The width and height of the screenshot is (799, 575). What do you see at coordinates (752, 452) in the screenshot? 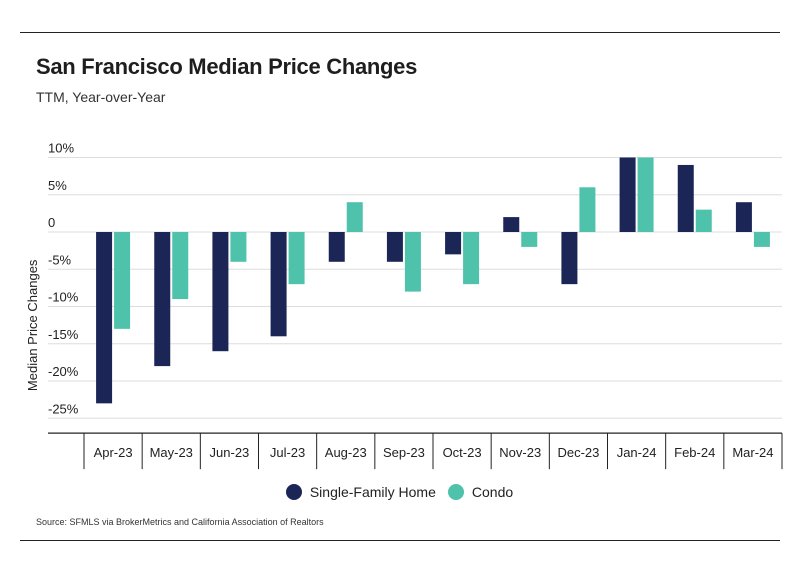
I see `x-tick-label: Mar-24` at bounding box center [752, 452].